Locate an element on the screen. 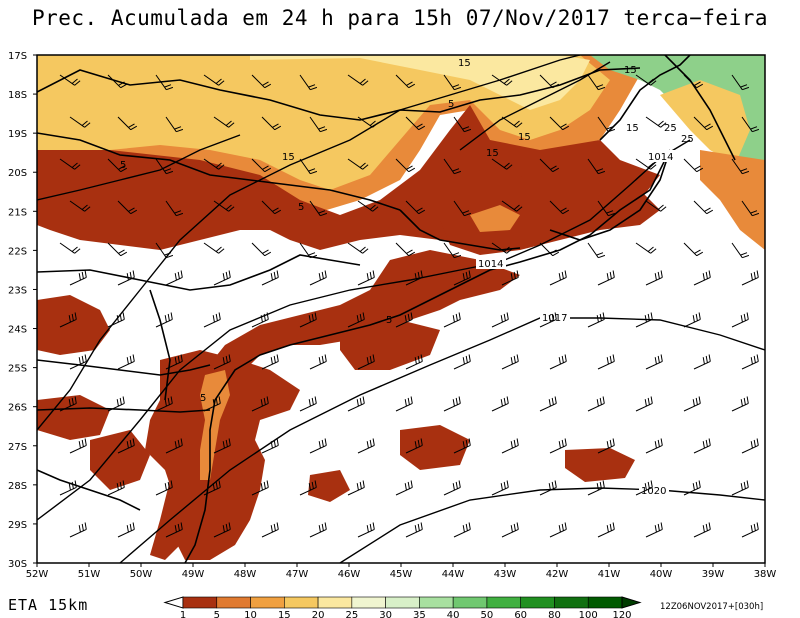 The width and height of the screenshot is (800, 618). lat-label: 22S is located at coordinates (17, 251).